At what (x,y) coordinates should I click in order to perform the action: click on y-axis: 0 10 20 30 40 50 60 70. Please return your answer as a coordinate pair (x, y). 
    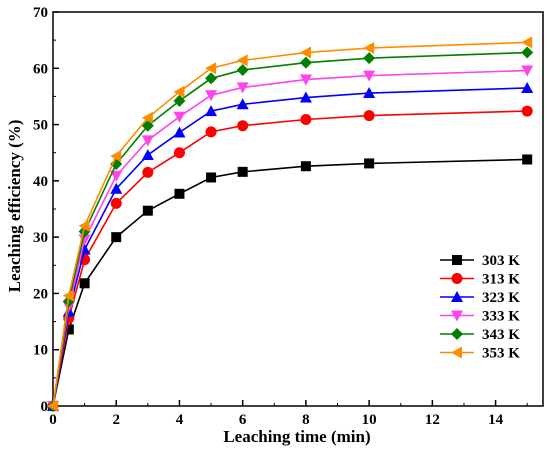
    Looking at the image, I should click on (46, 210).